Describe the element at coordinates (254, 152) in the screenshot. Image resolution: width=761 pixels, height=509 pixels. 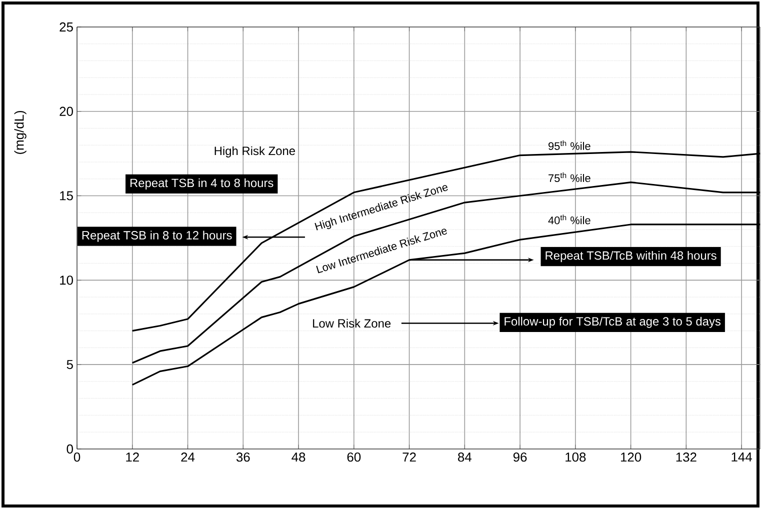
I see `annotation: High Risk Zone` at that location.